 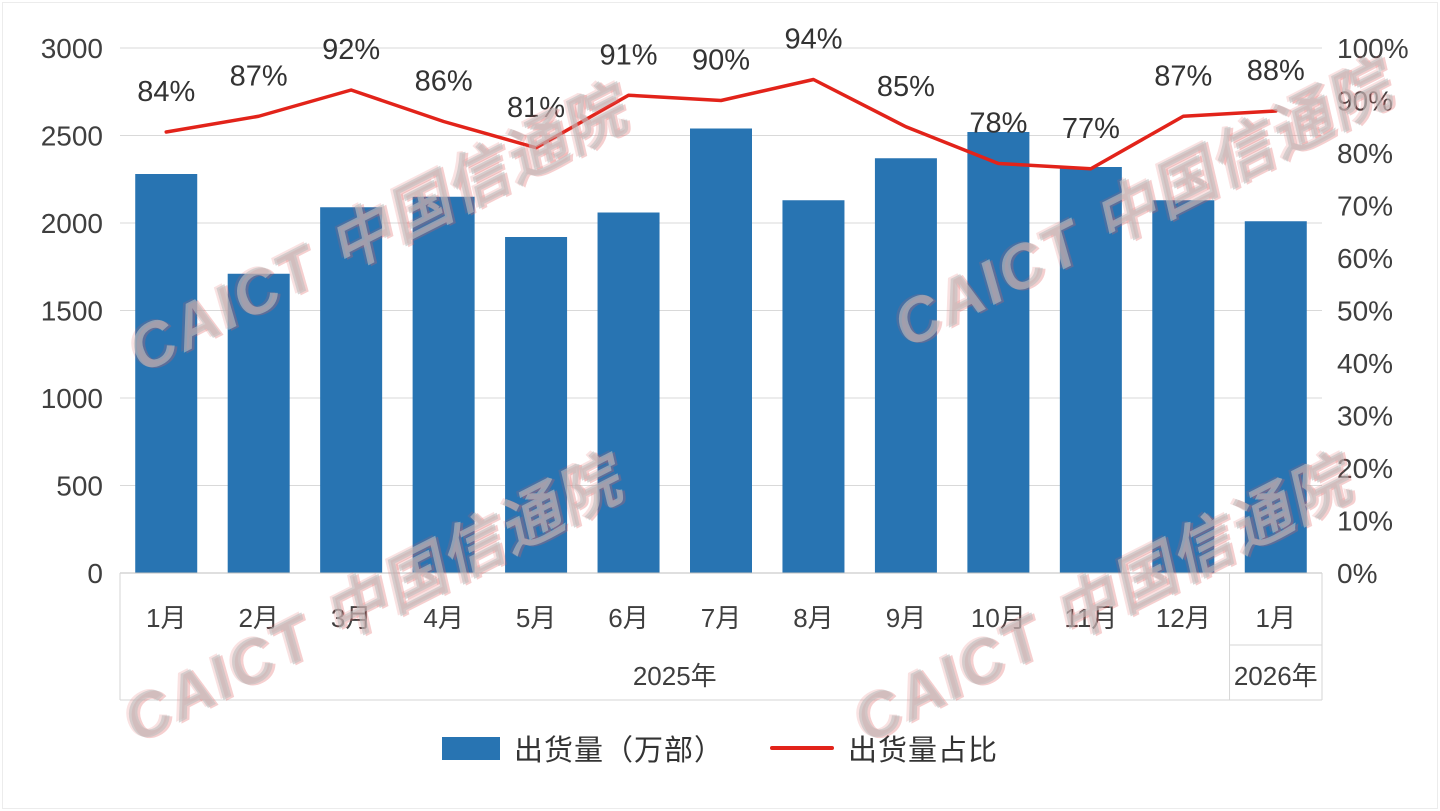 I want to click on point-label: 86%, so click(x=444, y=82).